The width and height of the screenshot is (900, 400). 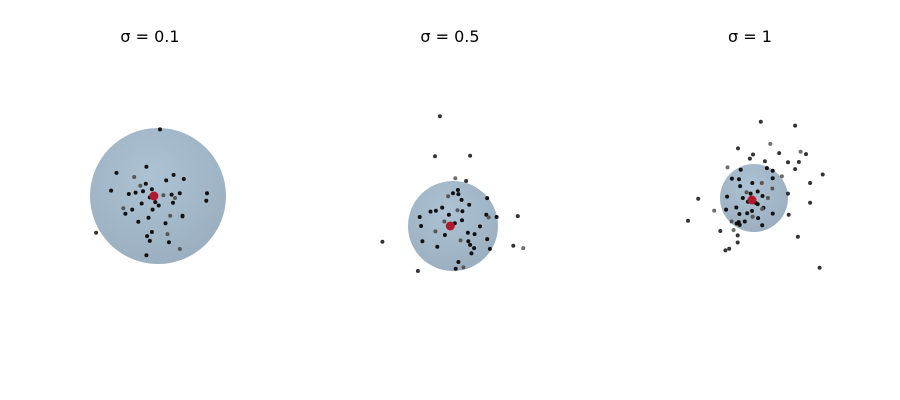 What do you see at coordinates (449, 36) in the screenshot?
I see `panel-title: σ = 0.5` at bounding box center [449, 36].